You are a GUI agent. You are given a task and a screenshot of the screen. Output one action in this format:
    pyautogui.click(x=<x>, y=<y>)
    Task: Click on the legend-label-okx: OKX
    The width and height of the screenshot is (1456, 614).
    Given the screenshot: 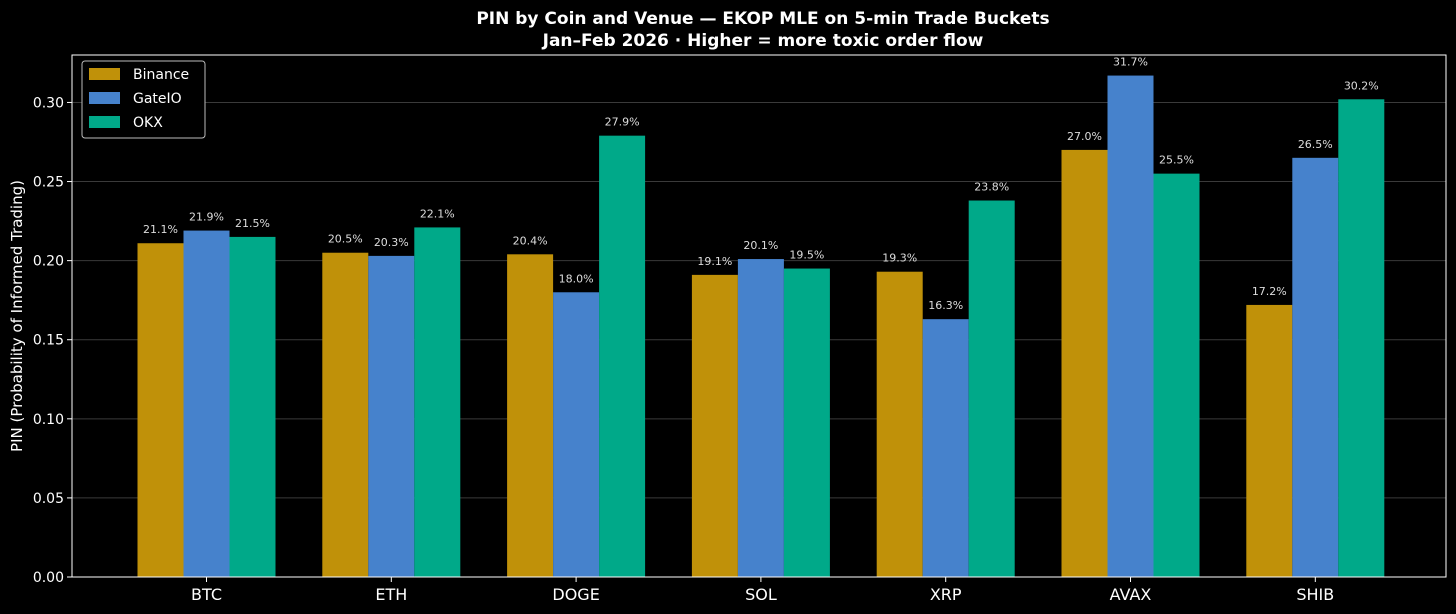 What is the action you would take?
    pyautogui.click(x=148, y=123)
    